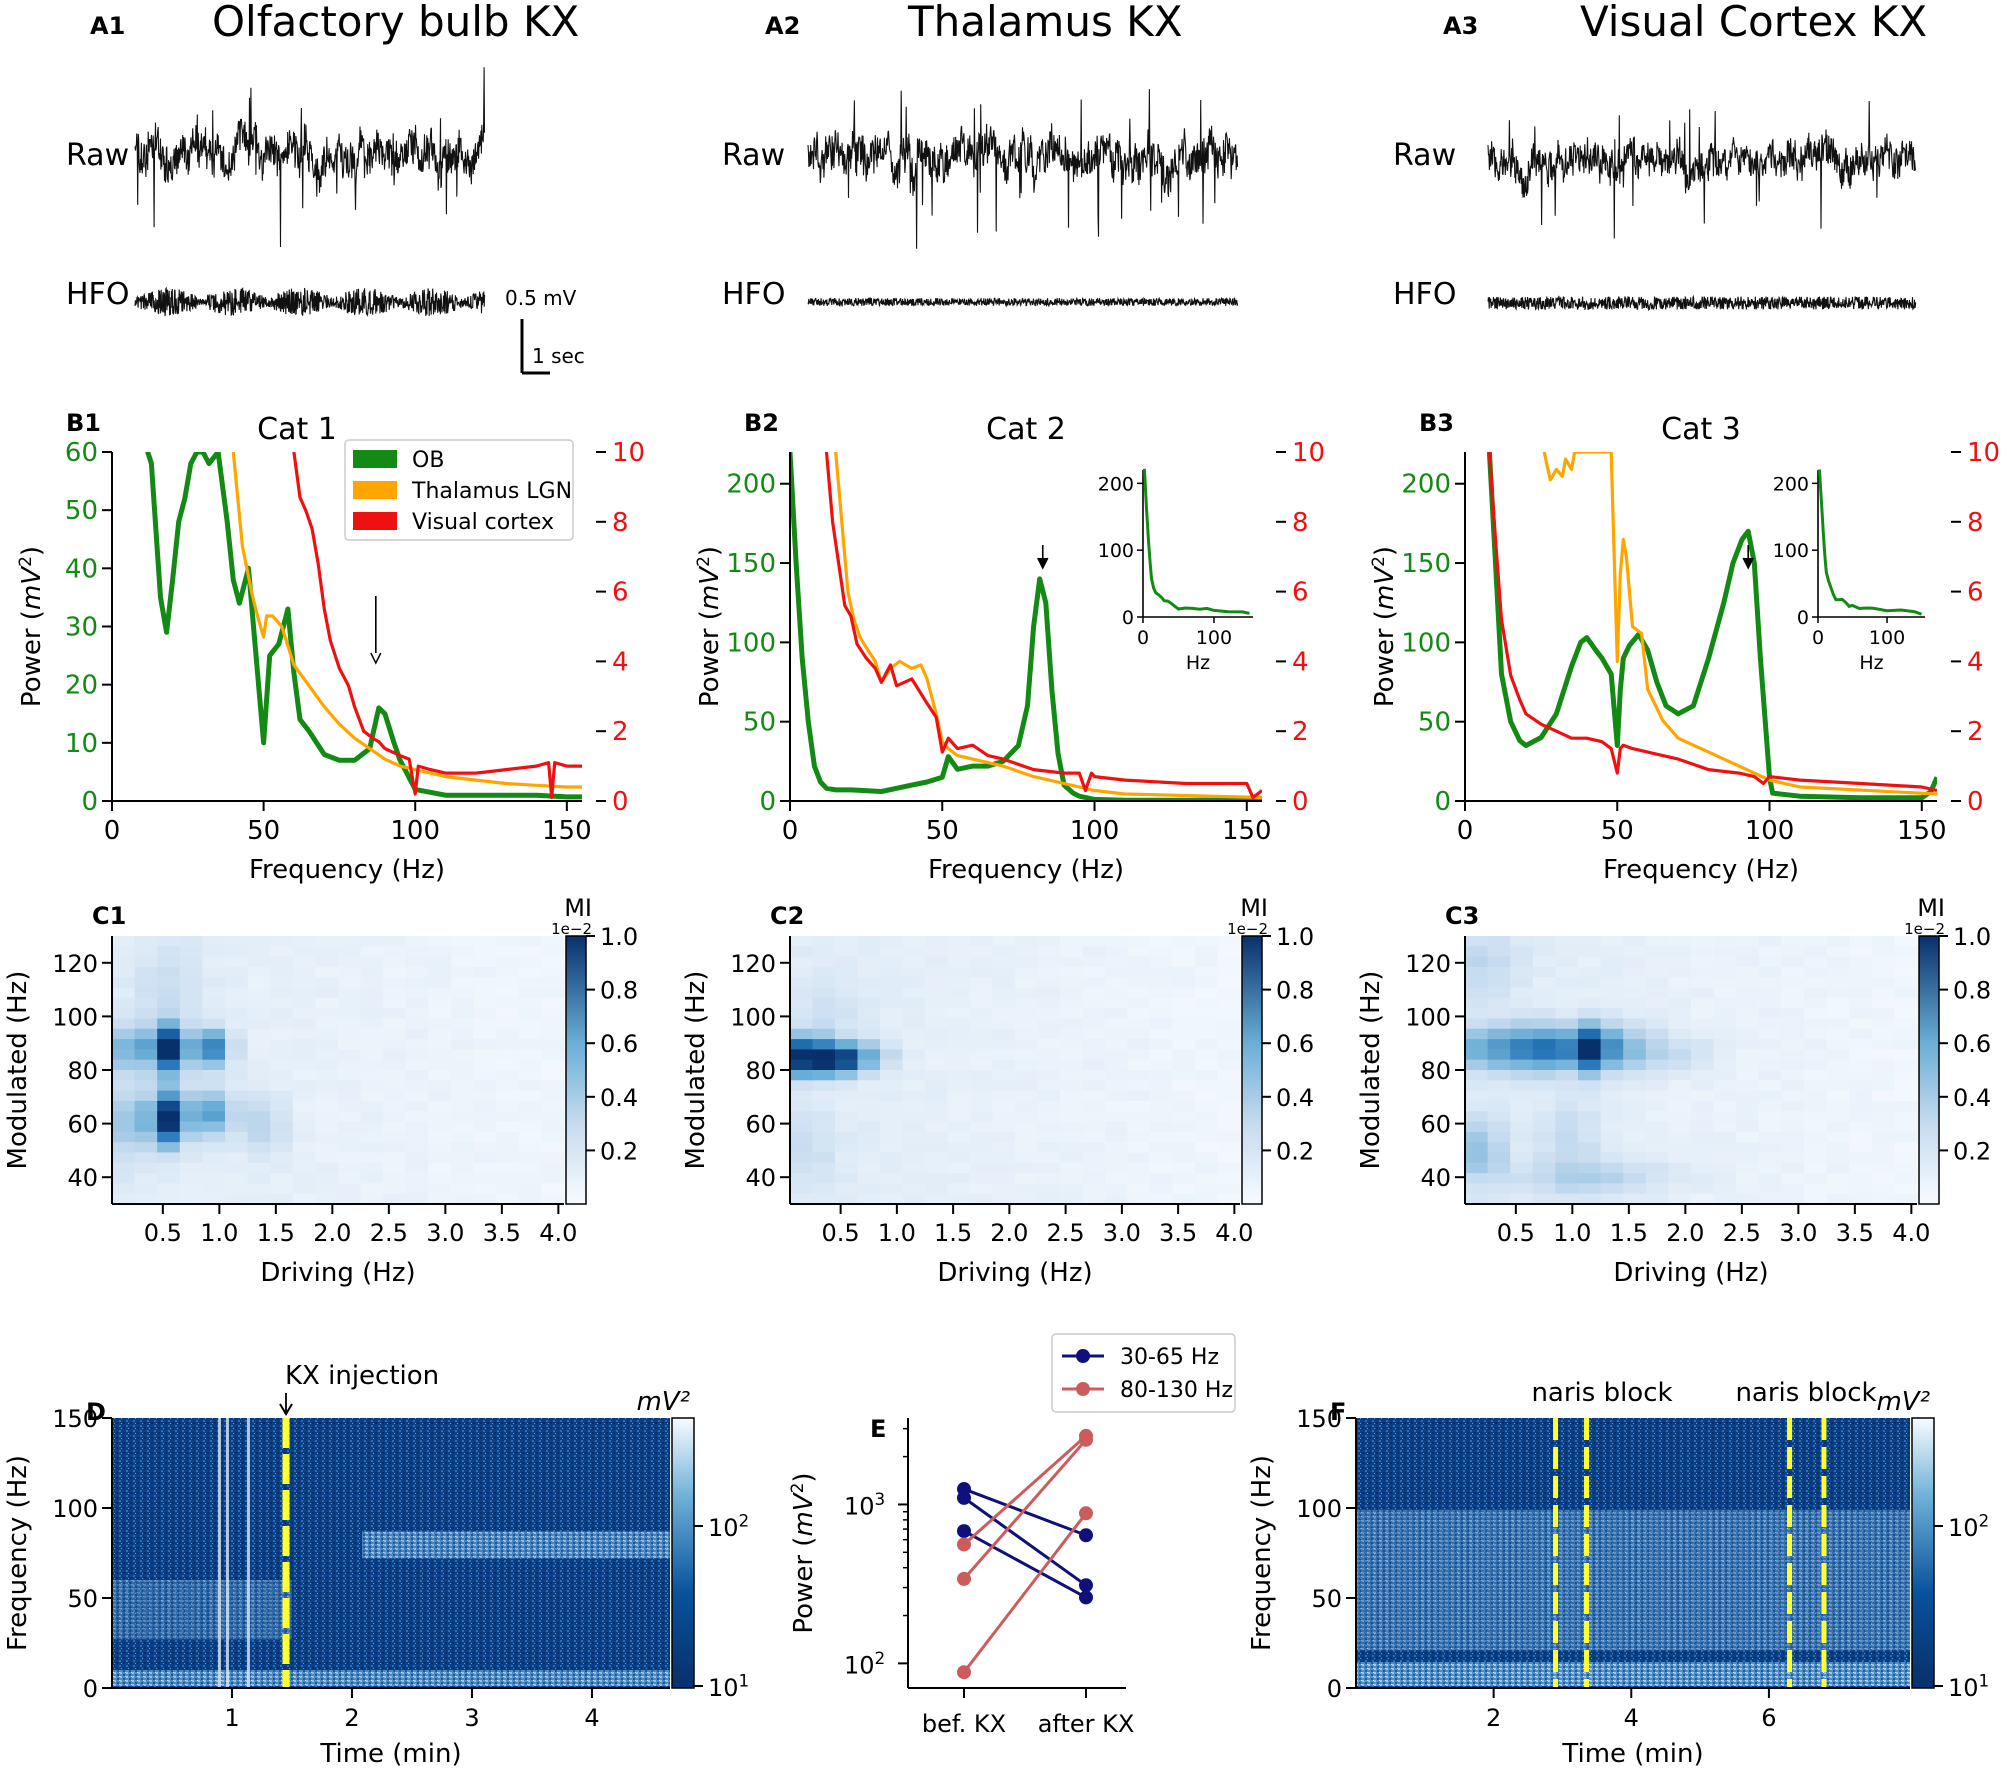 This screenshot has width=2007, height=1771. Describe the element at coordinates (1972, 1044) in the screenshot. I see `cbar-tick-label: 0.6` at that location.